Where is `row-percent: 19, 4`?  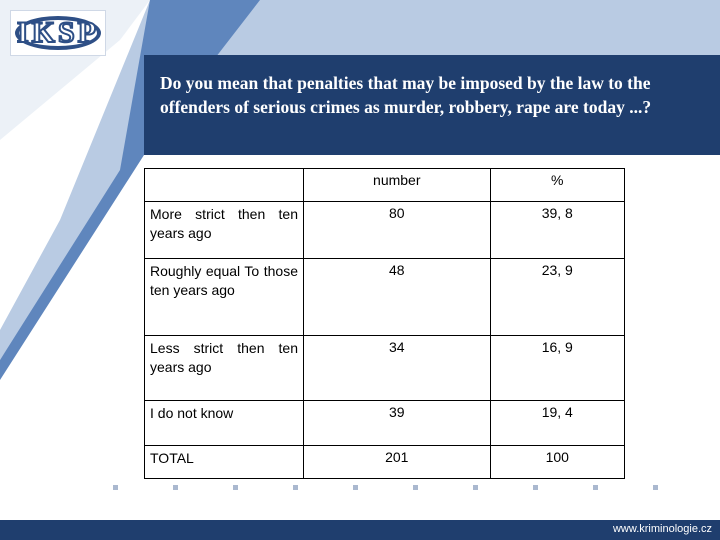 row-percent: 19, 4 is located at coordinates (557, 423).